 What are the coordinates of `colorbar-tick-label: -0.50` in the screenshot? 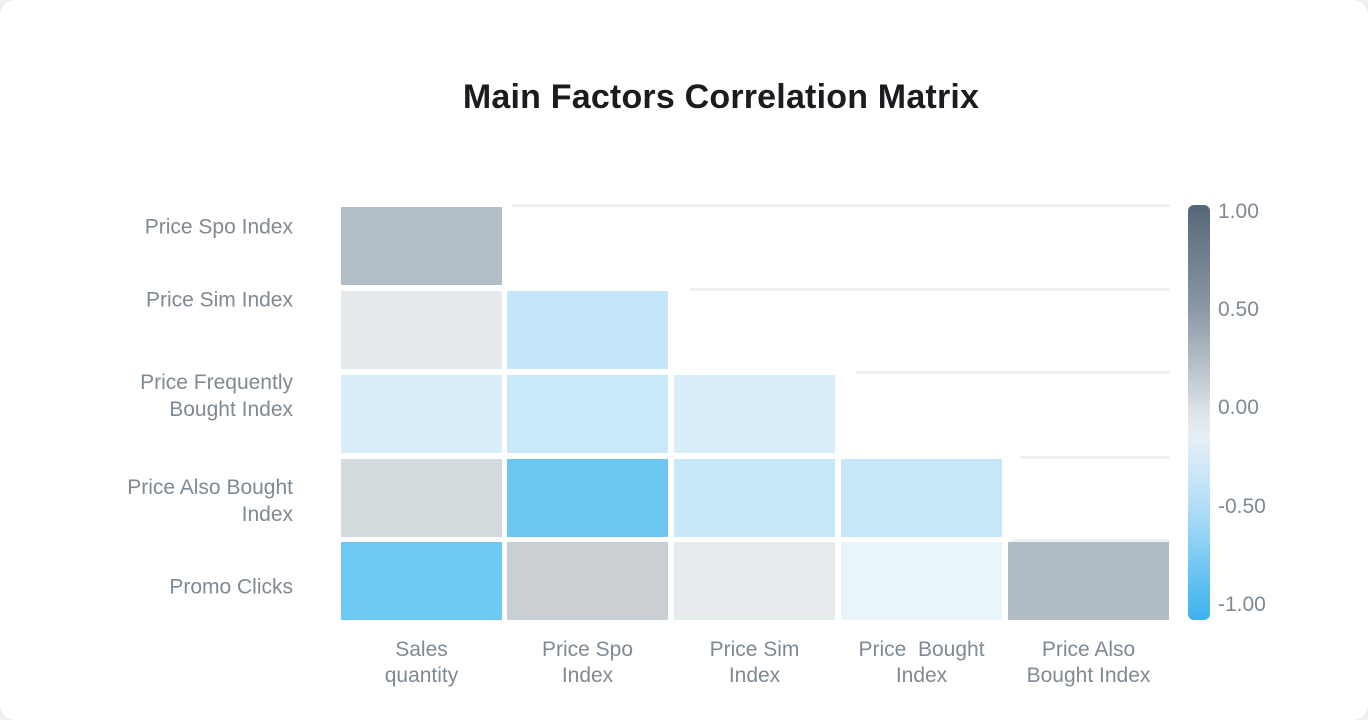 It's located at (1242, 506).